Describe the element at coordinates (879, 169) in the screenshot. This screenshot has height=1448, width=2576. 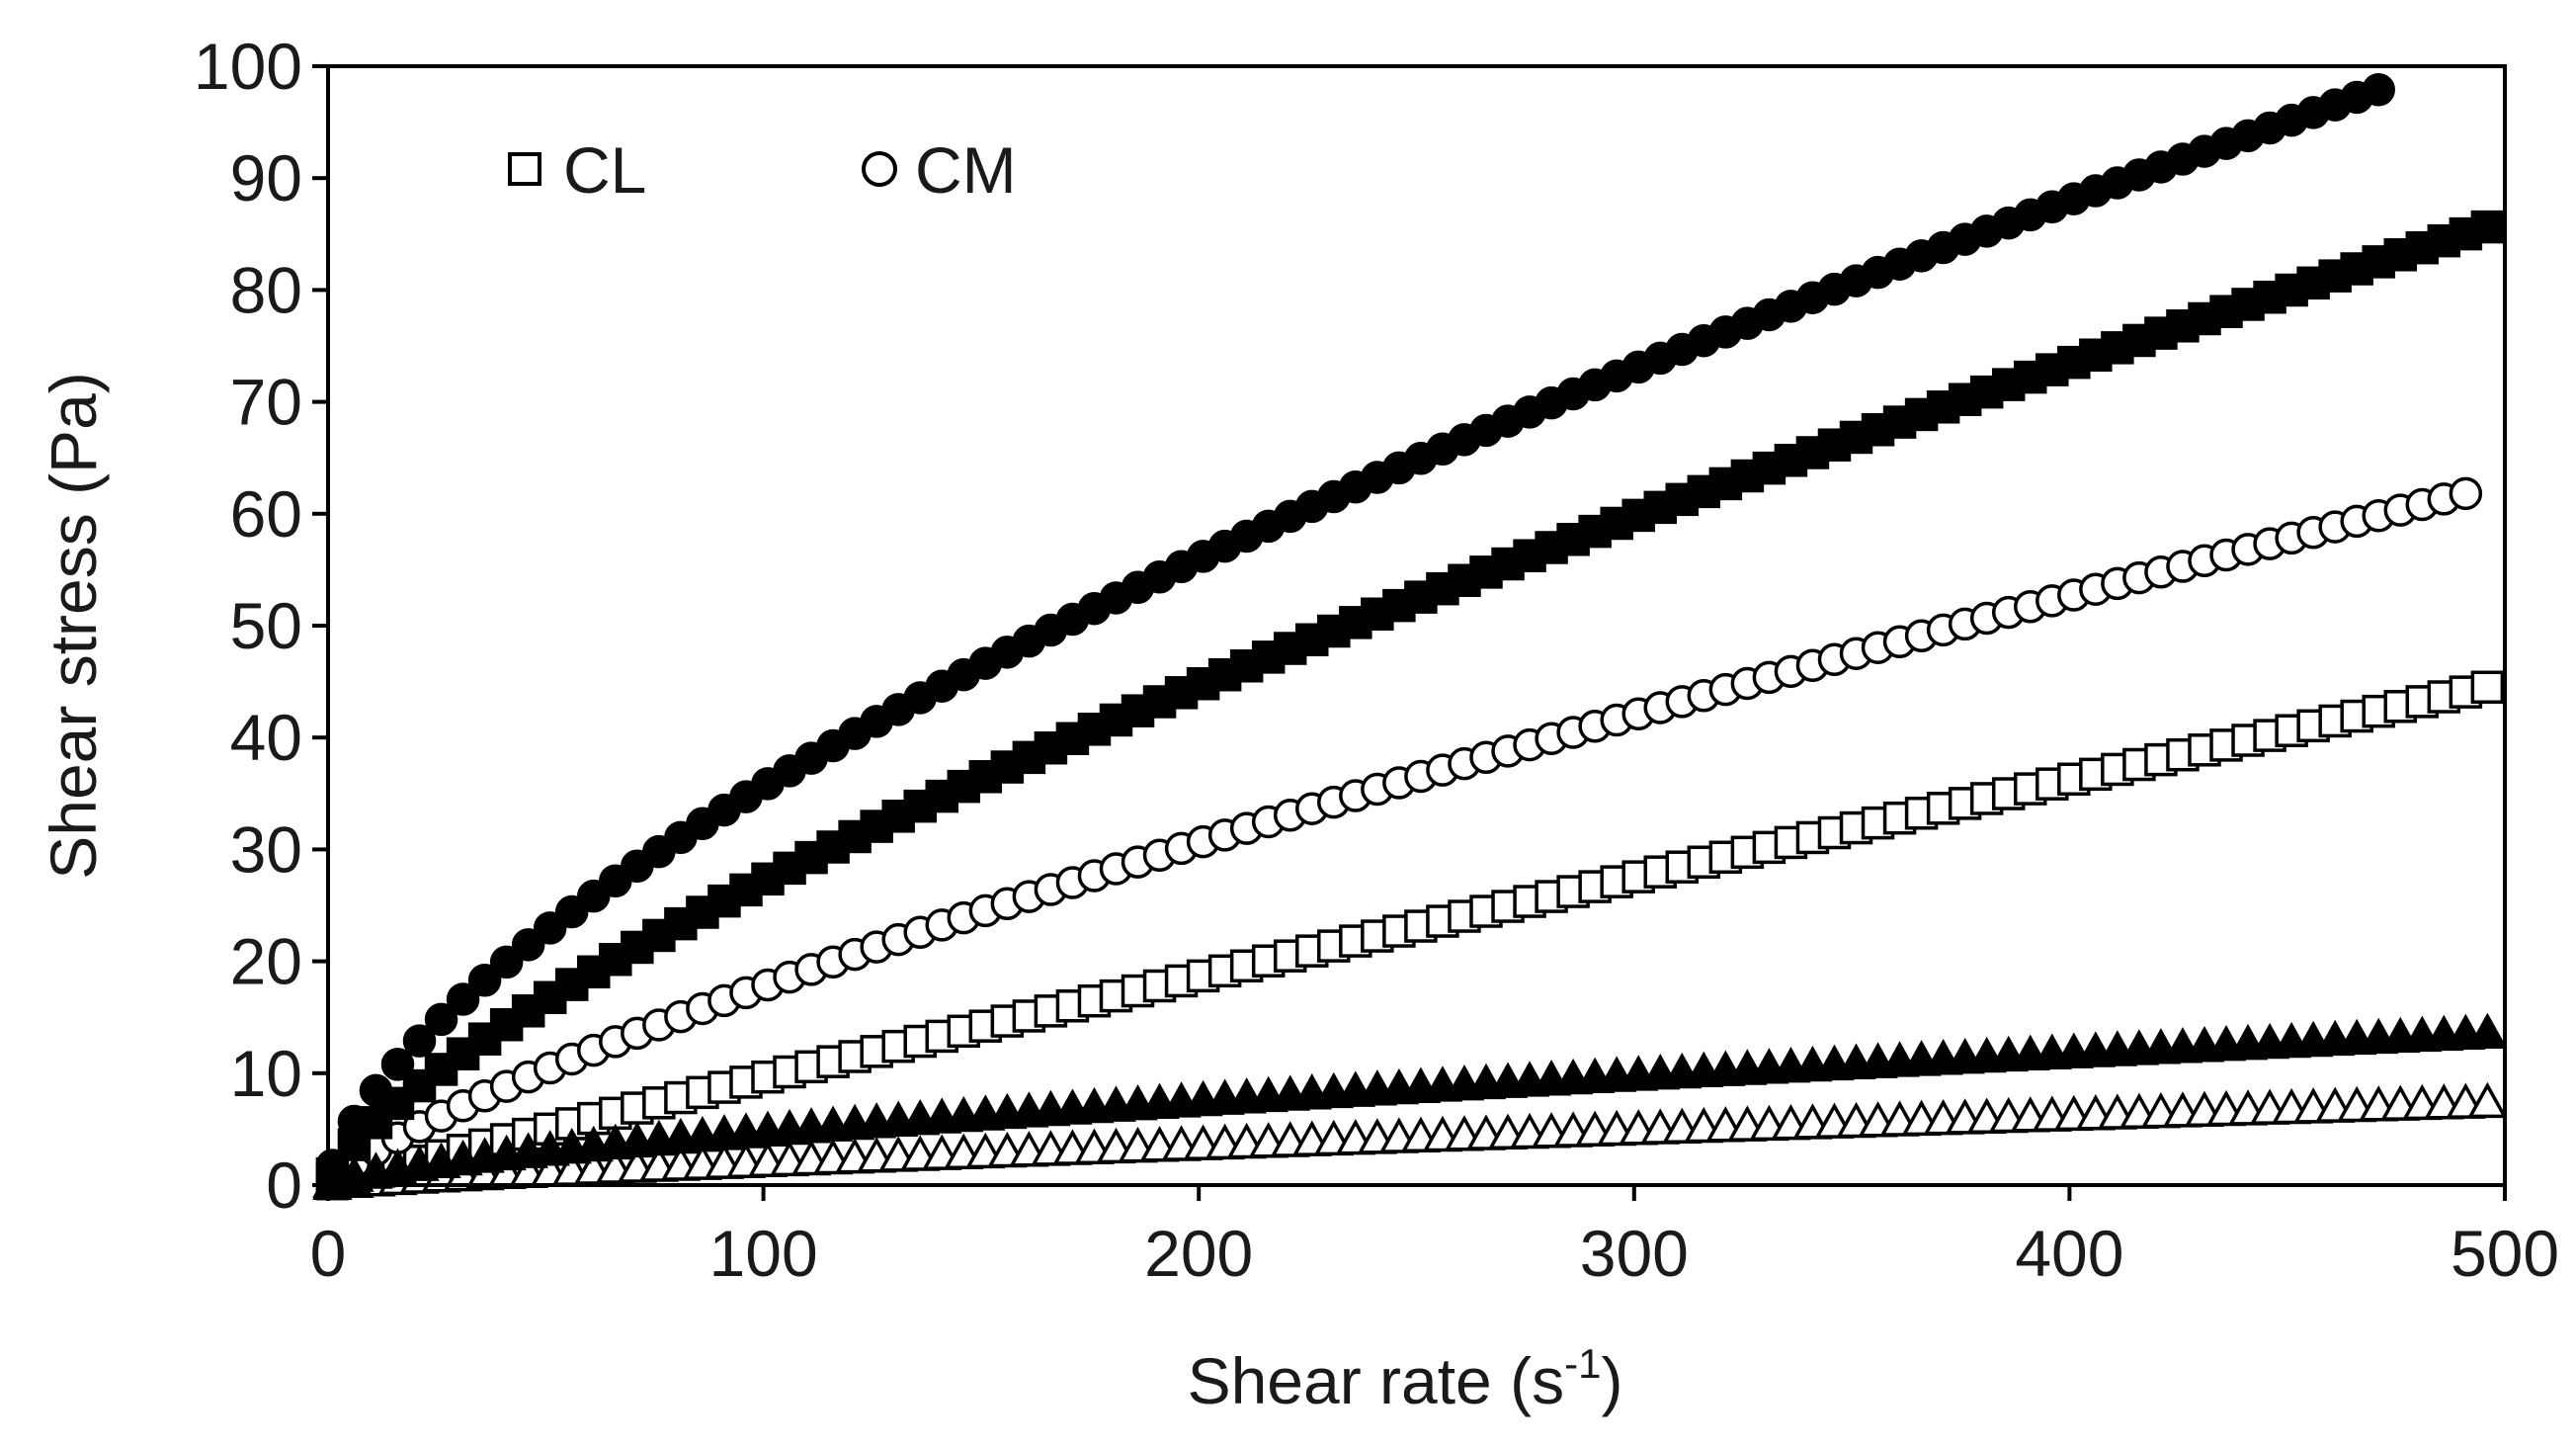
I see `legend-marker-cm` at that location.